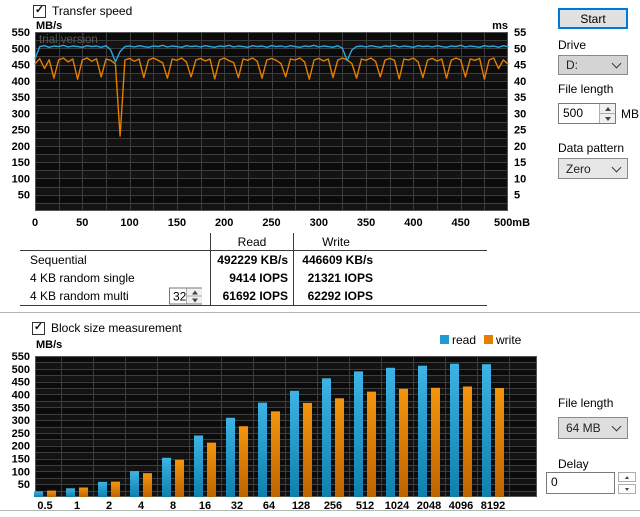 This screenshot has width=640, height=517. What do you see at coordinates (335, 278) in the screenshot?
I see `random-single-write-value: 21321 IOPS` at bounding box center [335, 278].